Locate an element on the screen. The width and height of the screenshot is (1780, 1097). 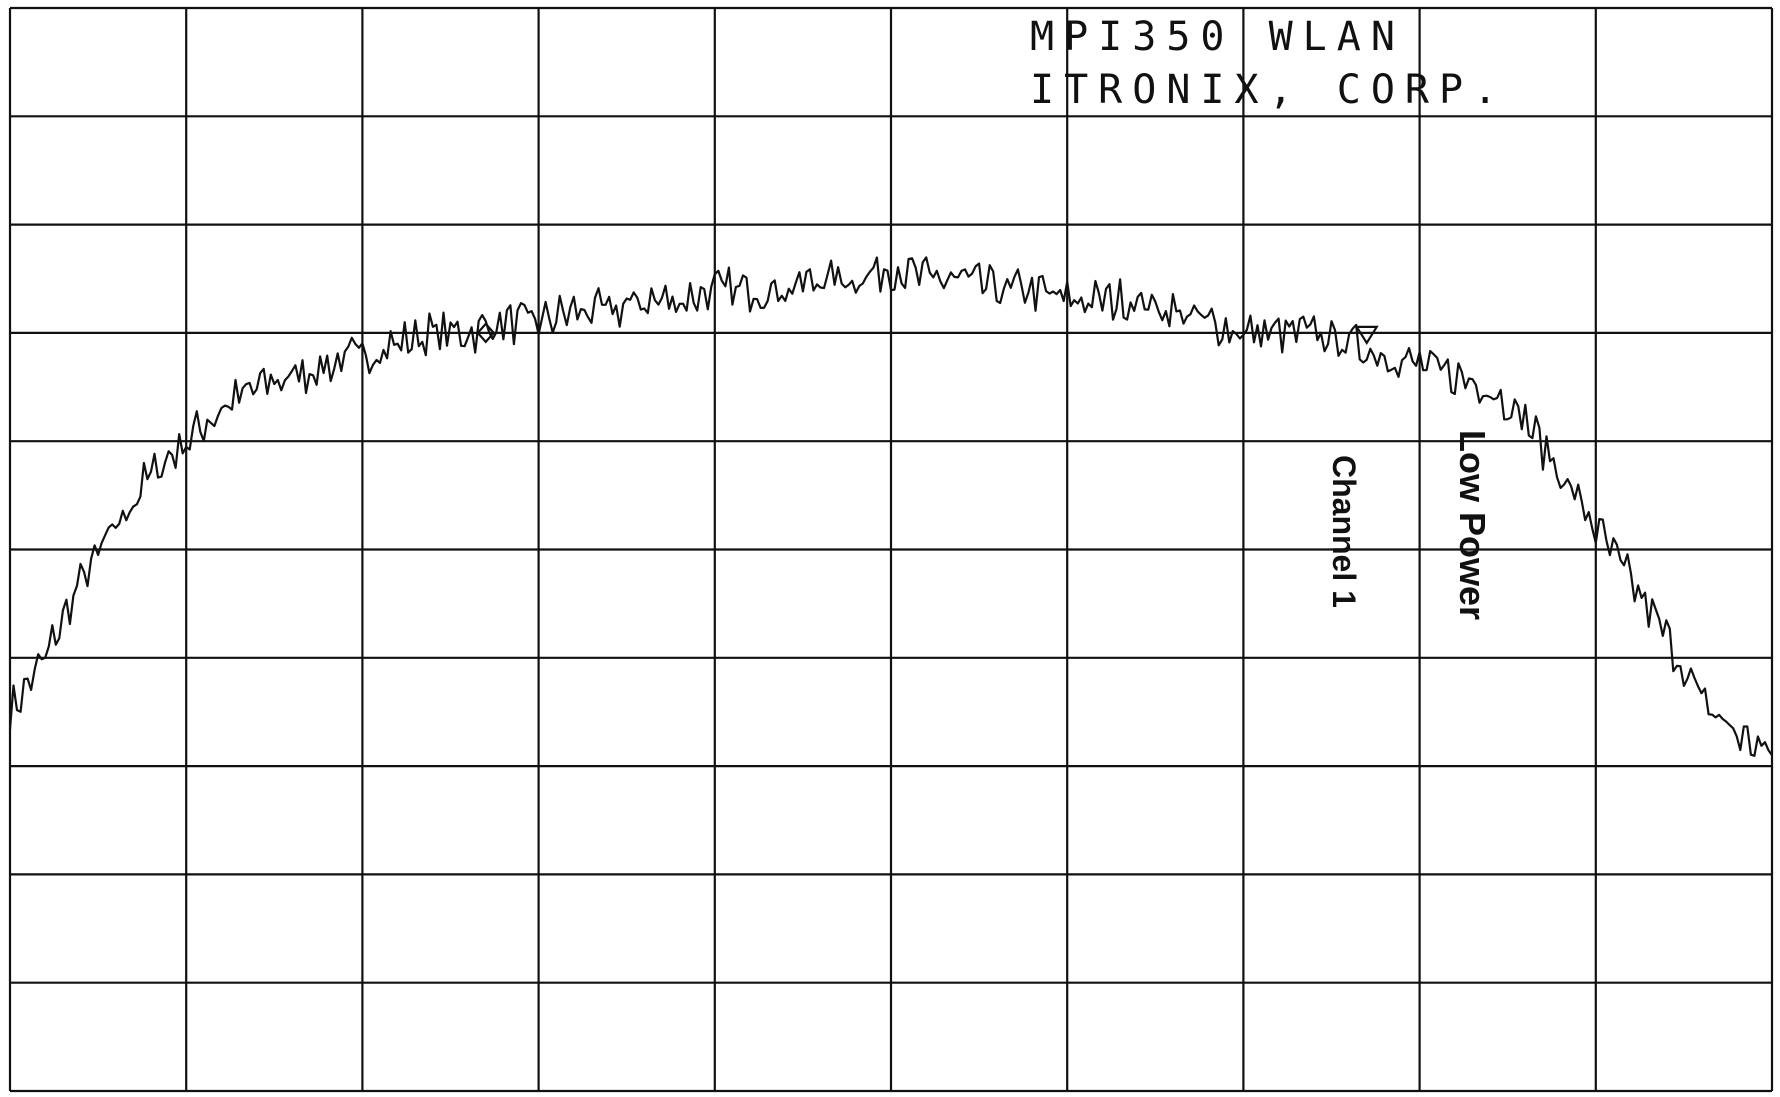
trace-markers is located at coordinates (927, 333).